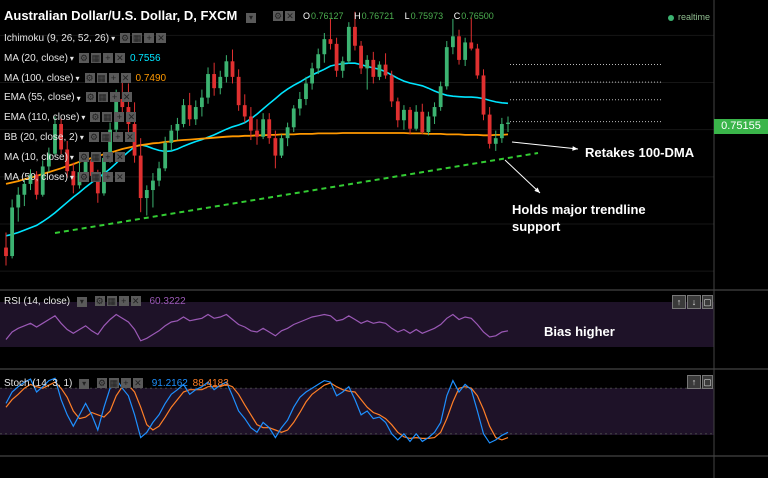 The height and width of the screenshot is (478, 768). What do you see at coordinates (101, 383) in the screenshot?
I see `stoch-settings-icon: ⚙` at bounding box center [101, 383].